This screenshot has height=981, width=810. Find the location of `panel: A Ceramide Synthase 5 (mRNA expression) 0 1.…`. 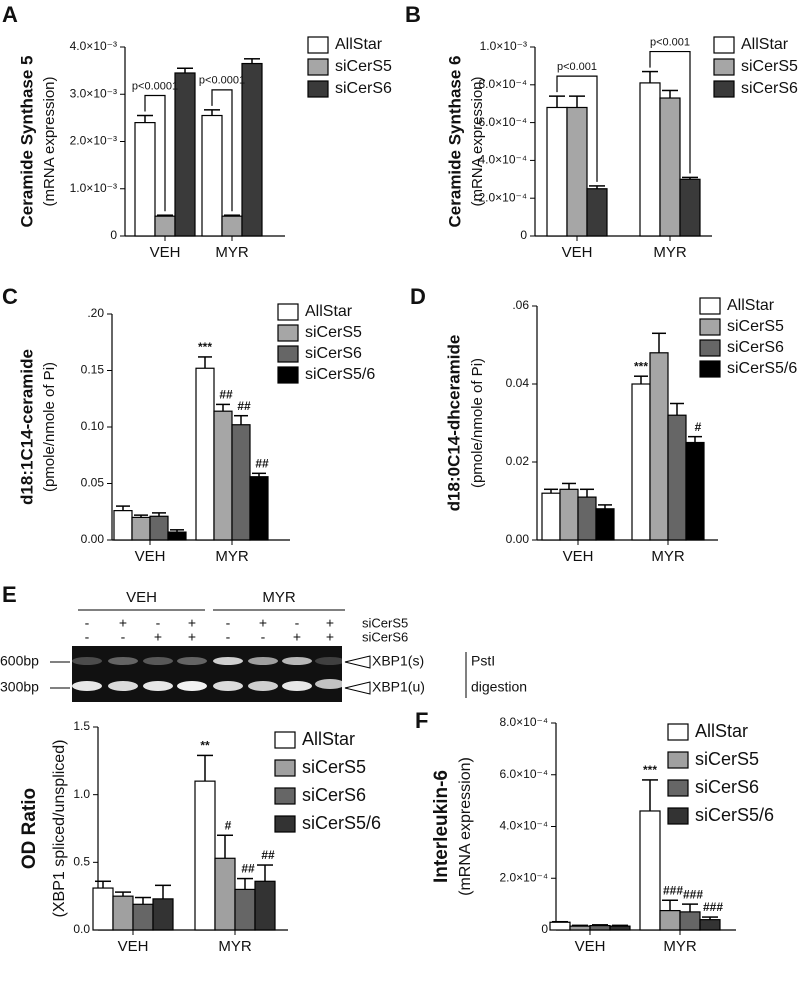

panel: A Ceramide Synthase 5 (mRNA expression) 0 1.… is located at coordinates (197, 131).